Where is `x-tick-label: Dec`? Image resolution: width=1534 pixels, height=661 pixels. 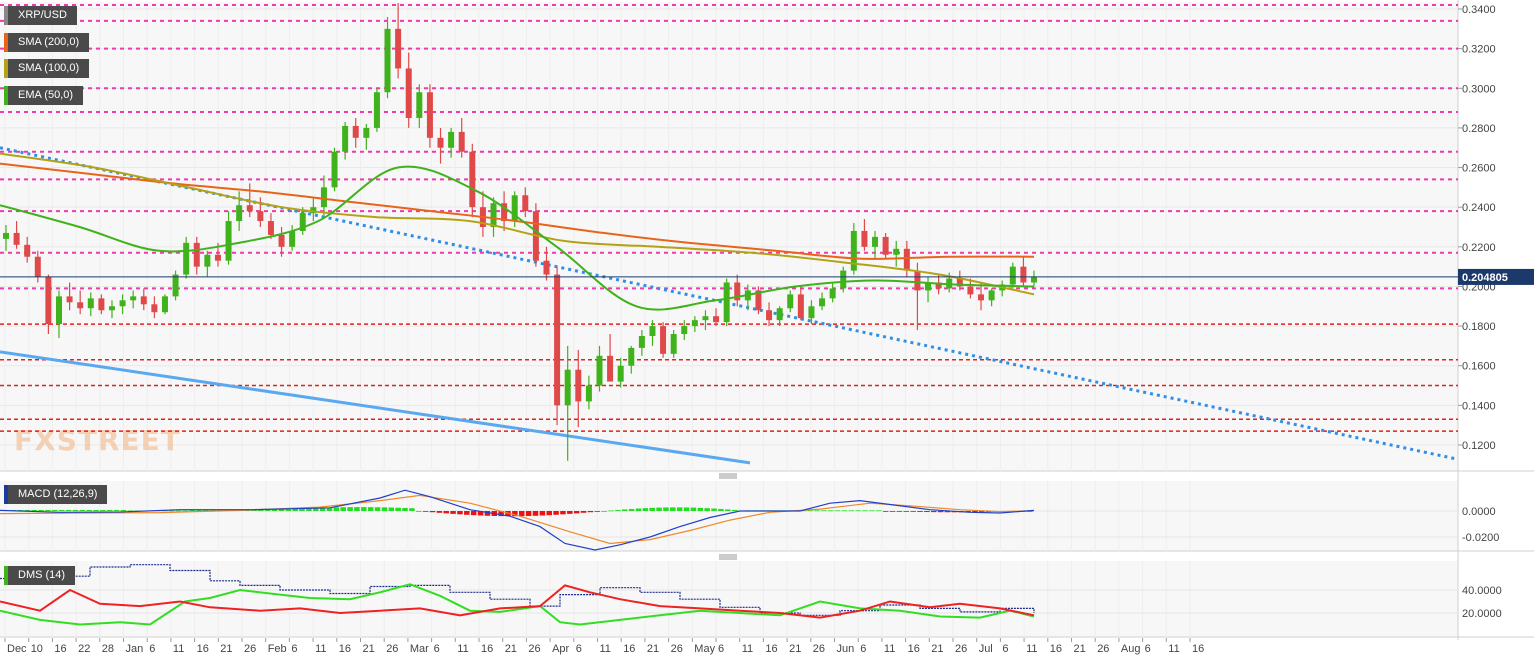
x-tick-label: Dec is located at coordinates (17, 649).